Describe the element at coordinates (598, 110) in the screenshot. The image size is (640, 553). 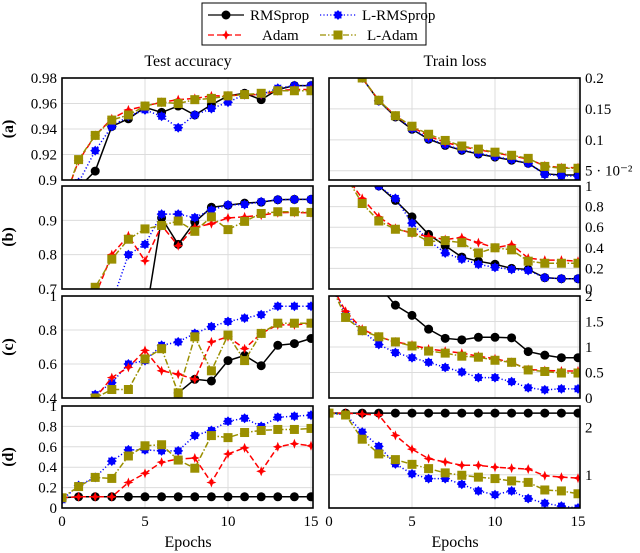
I see `y-tick-label: 0.15` at that location.